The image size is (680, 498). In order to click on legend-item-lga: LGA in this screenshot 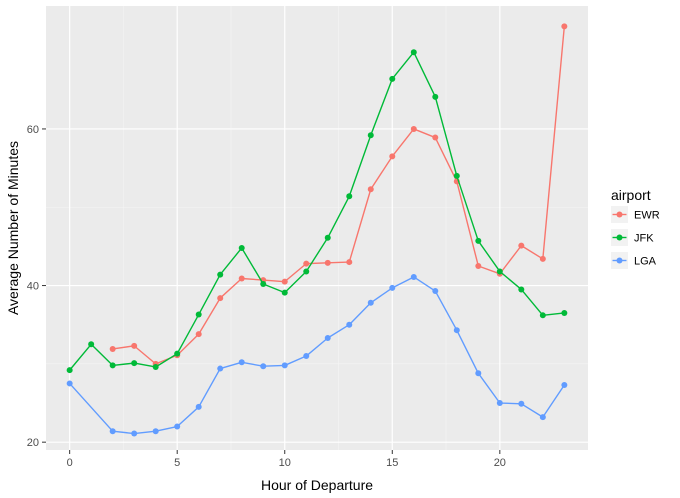, I will do `click(634, 260)`.